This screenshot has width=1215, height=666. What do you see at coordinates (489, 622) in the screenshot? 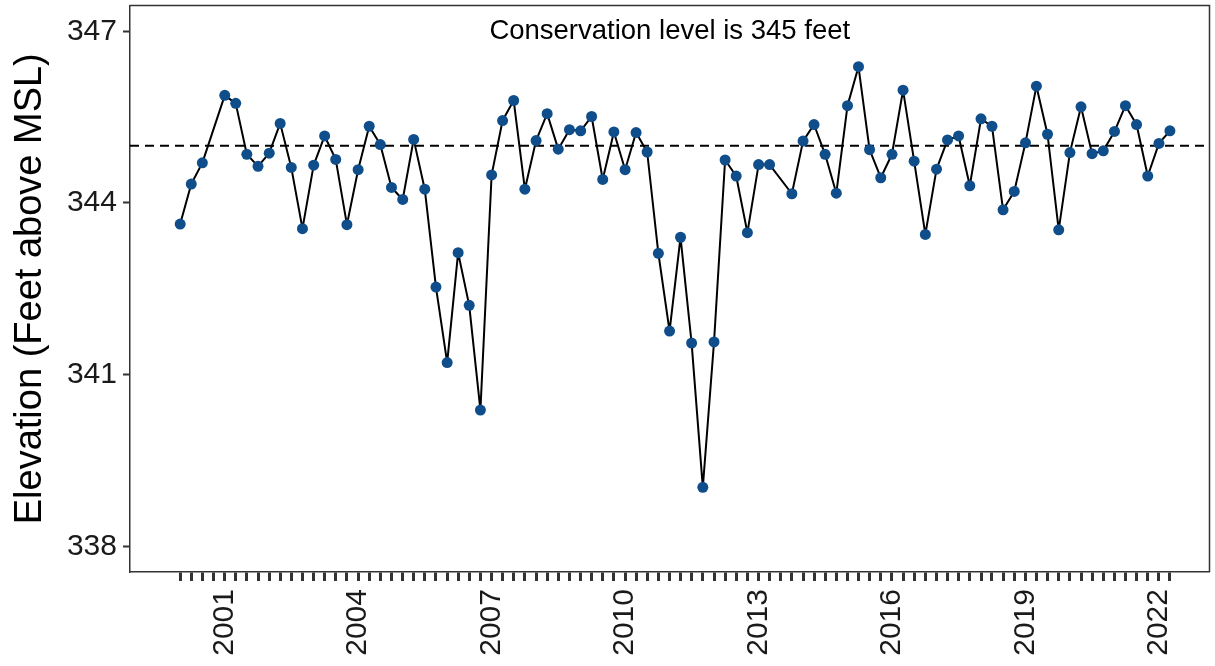
I see `x-tick-label: 2007` at bounding box center [489, 622].